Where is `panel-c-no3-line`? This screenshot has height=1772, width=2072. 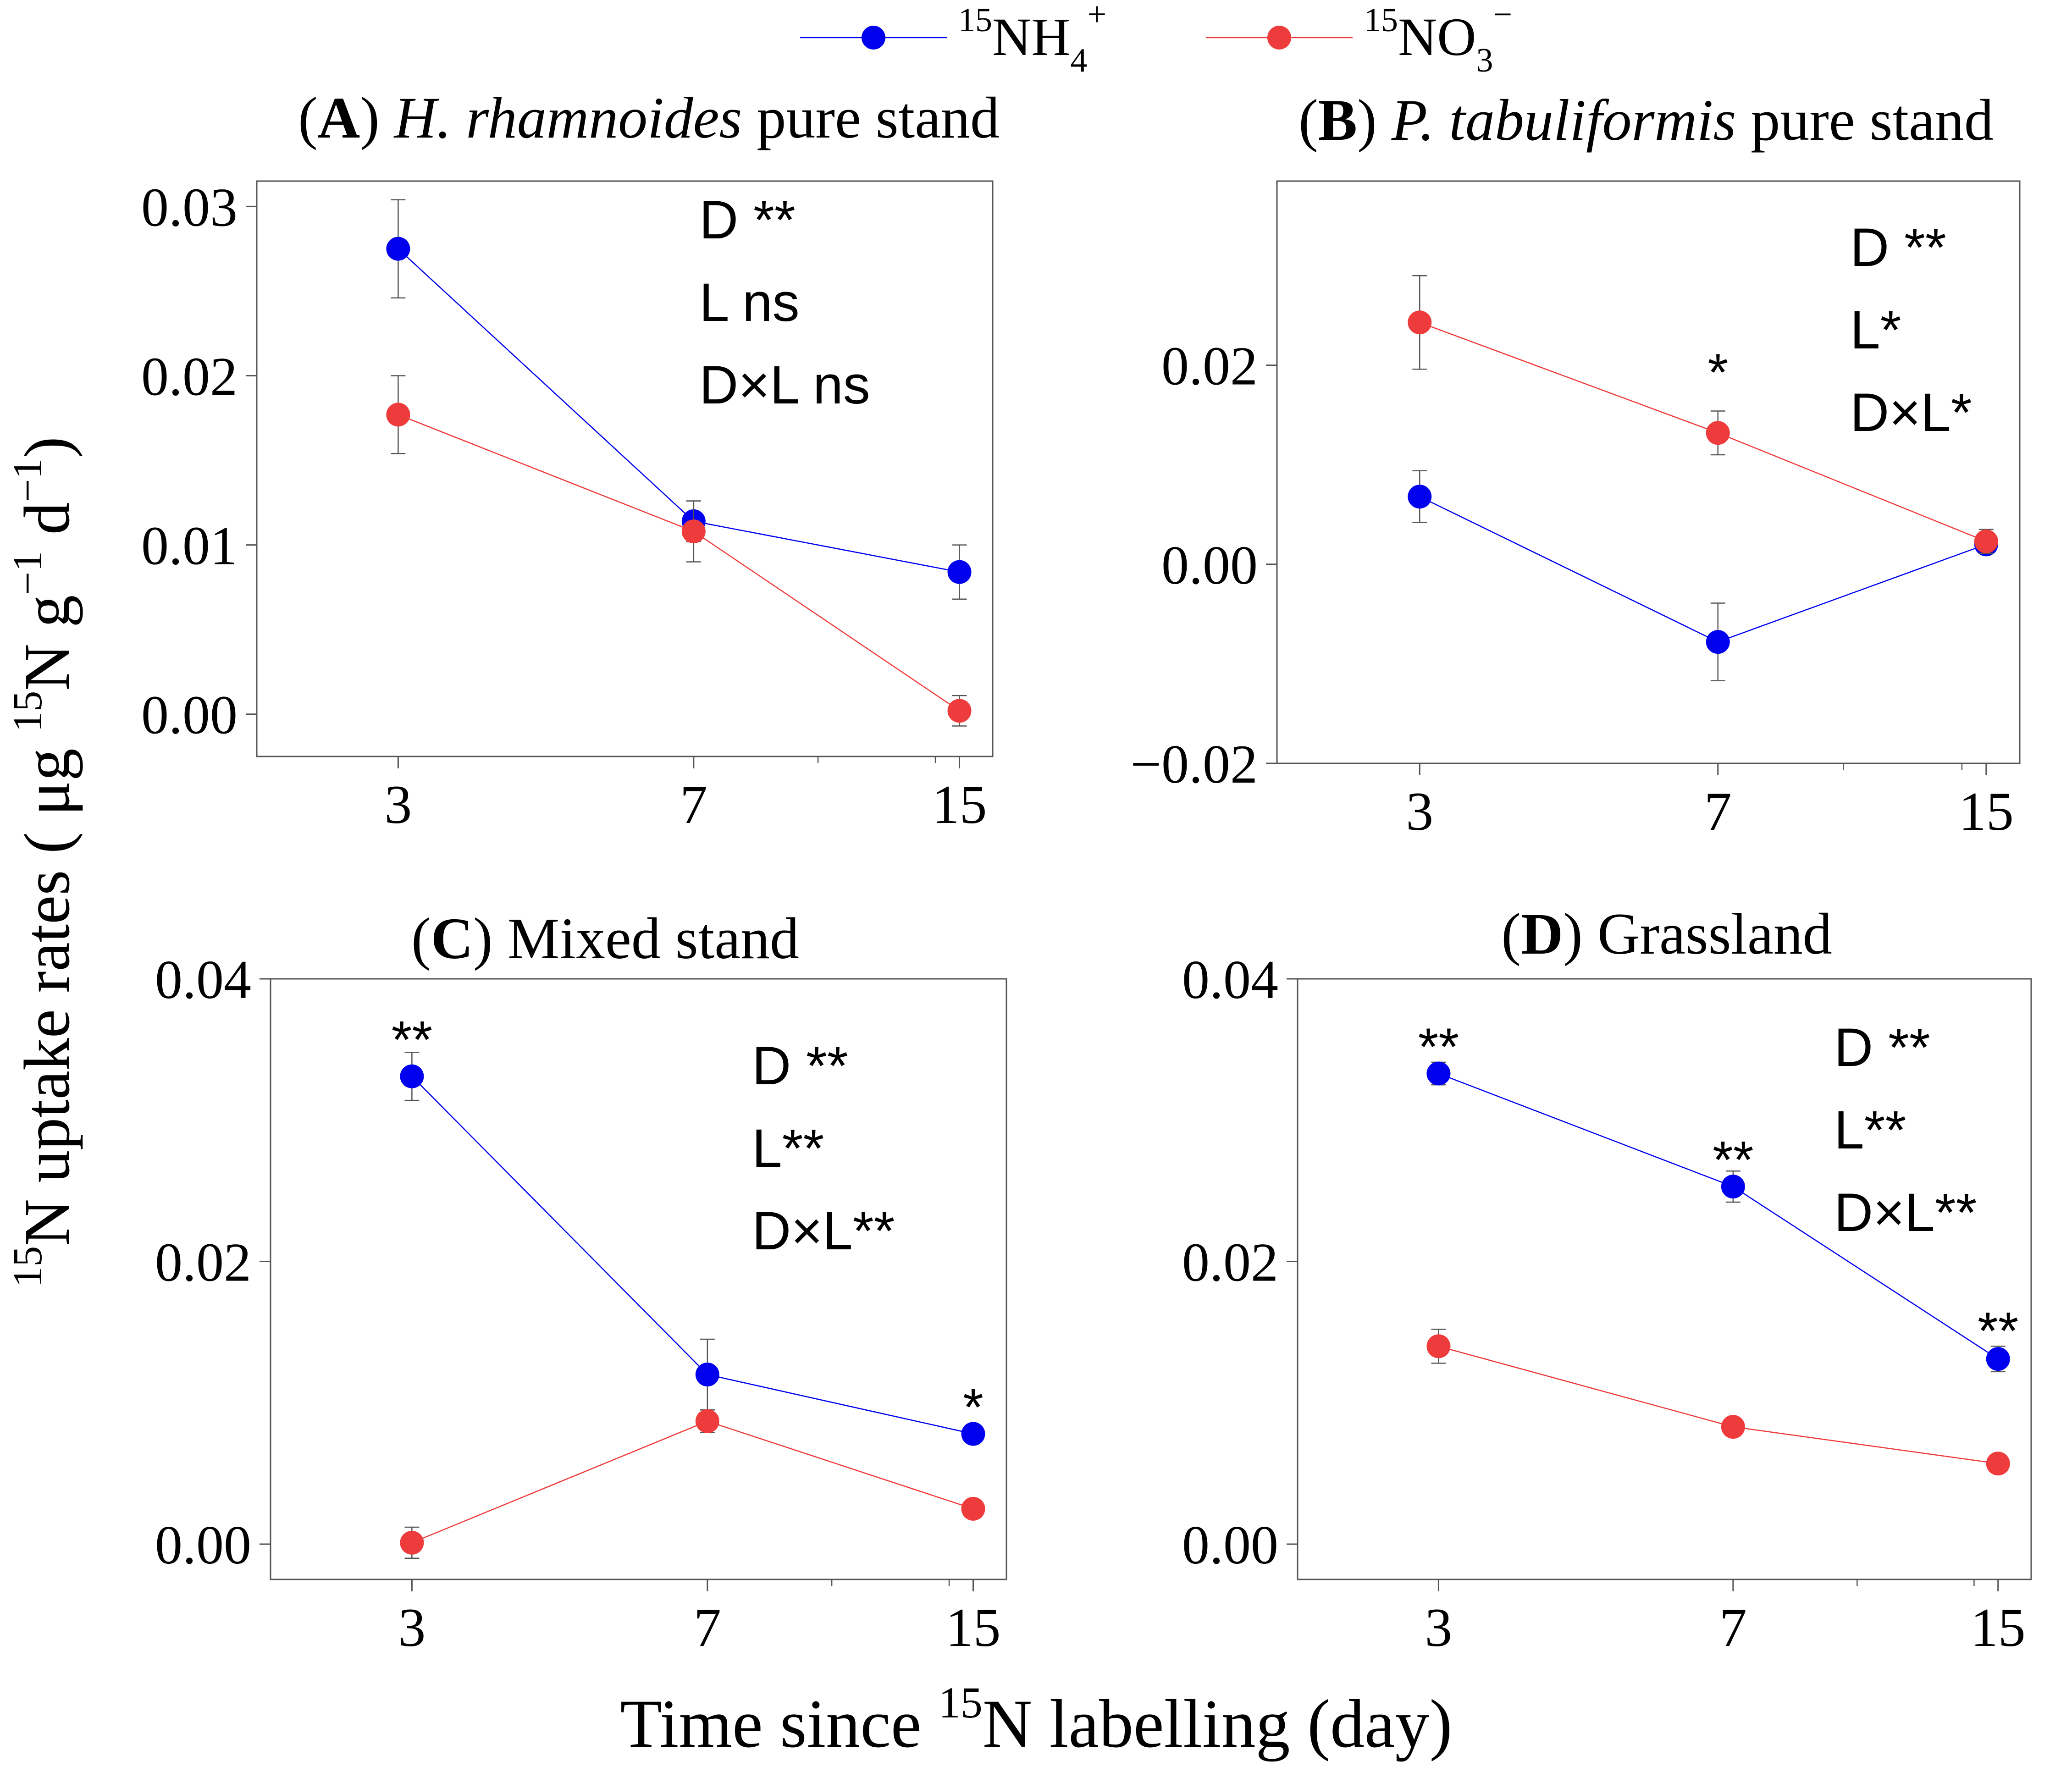 panel-c-no3-line is located at coordinates (692, 1482).